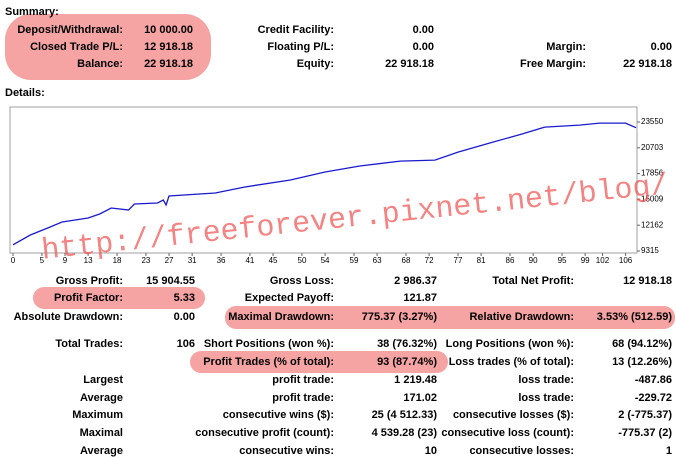 This screenshot has height=458, width=676. What do you see at coordinates (429, 260) in the screenshot?
I see `x-tick-label: 72` at bounding box center [429, 260].